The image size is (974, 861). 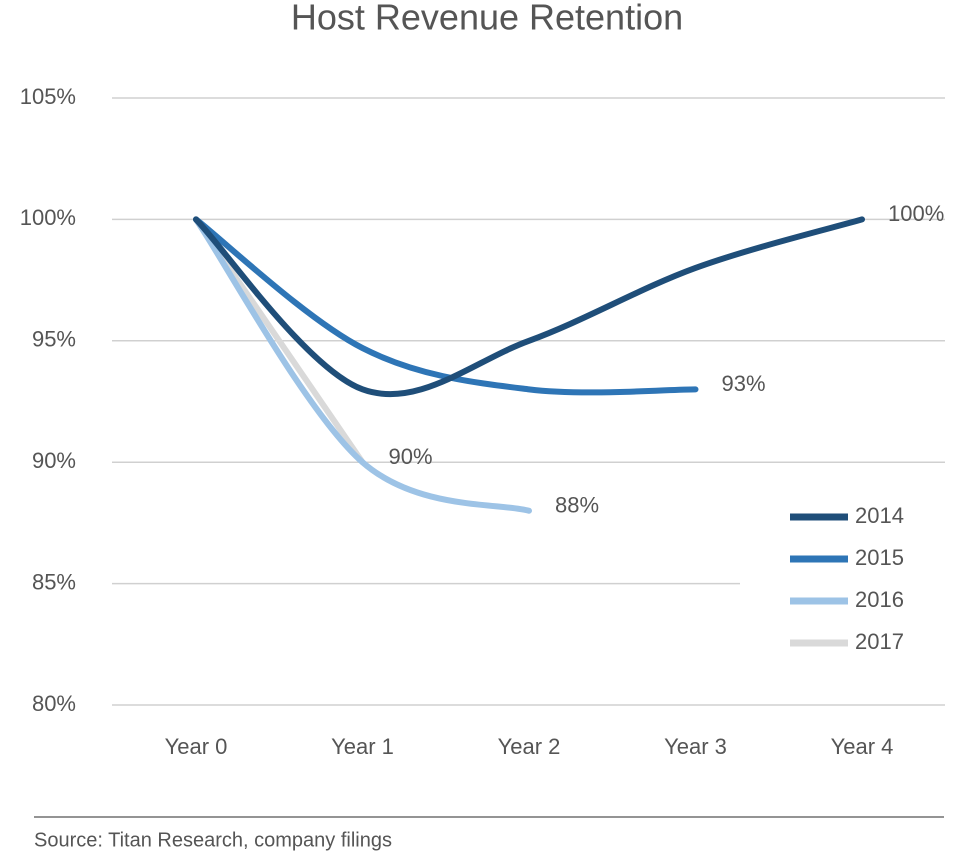 I want to click on data-label: 88%, so click(x=577, y=505).